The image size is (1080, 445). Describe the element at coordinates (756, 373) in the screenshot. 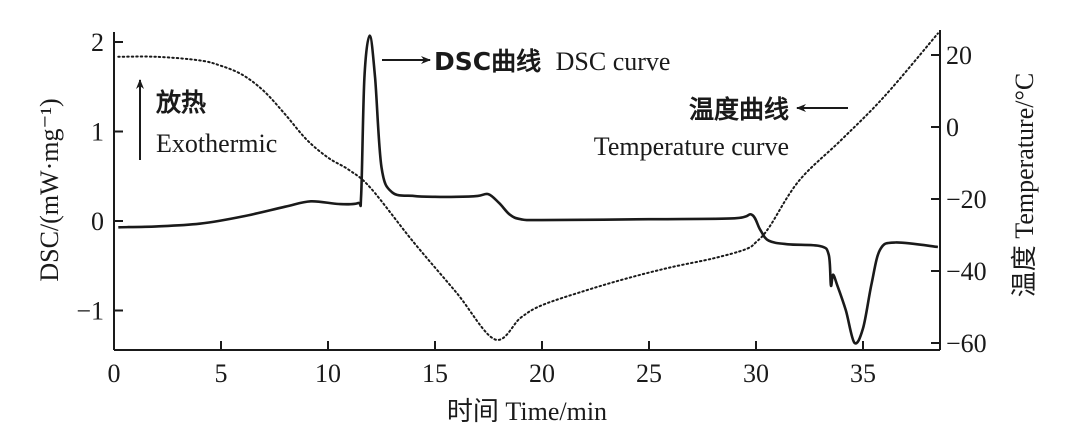

I see `x-tick-label: 30` at that location.